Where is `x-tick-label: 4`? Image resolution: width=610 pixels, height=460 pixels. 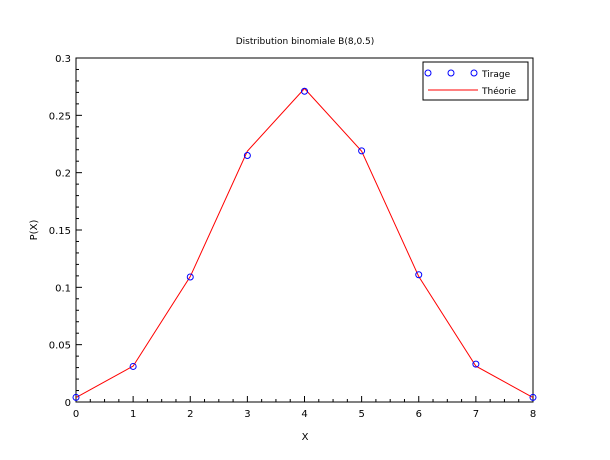 x-tick-label: 4 is located at coordinates (304, 414).